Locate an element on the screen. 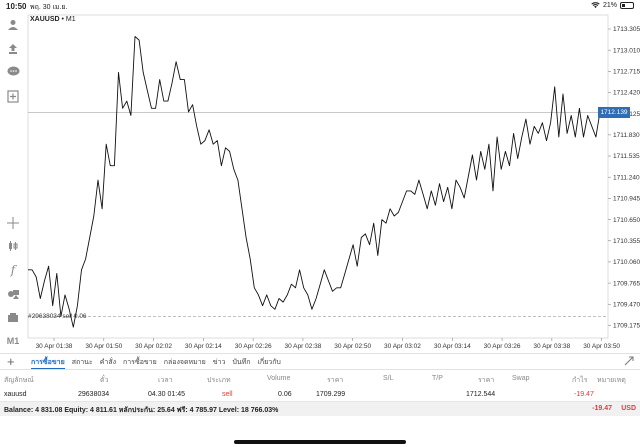  col-type: ประเภท is located at coordinates (219, 380).